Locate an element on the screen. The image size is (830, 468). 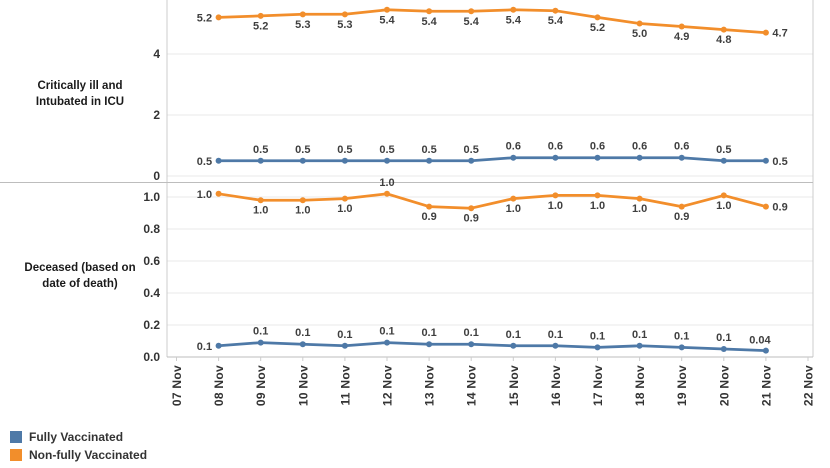
x-tick-label: 10 Nov is located at coordinates (303, 385).